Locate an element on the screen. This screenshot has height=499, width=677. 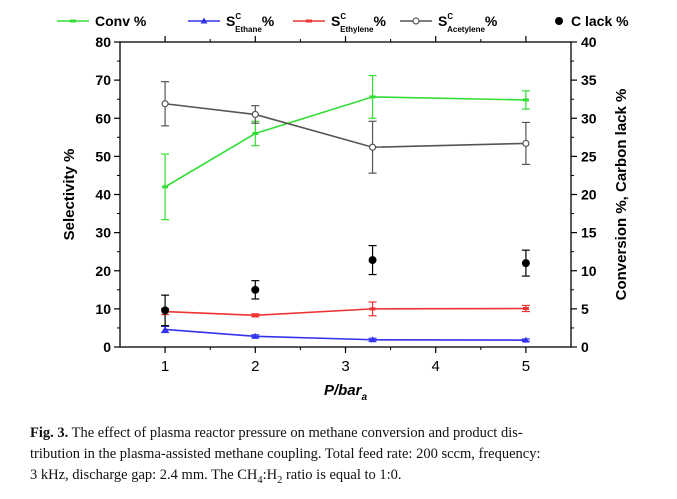
y-left-tick-label: 20 is located at coordinates (103, 271).